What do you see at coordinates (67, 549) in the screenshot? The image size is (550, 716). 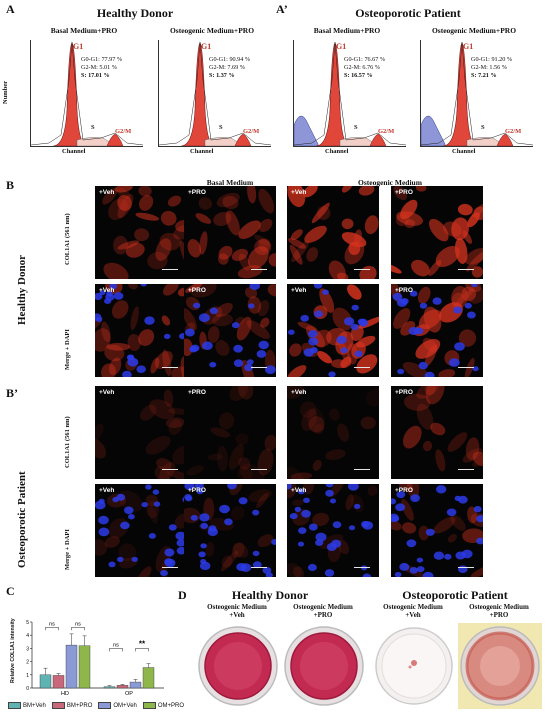 I see `row-label-merge-b2: Merge + DAPI` at bounding box center [67, 549].